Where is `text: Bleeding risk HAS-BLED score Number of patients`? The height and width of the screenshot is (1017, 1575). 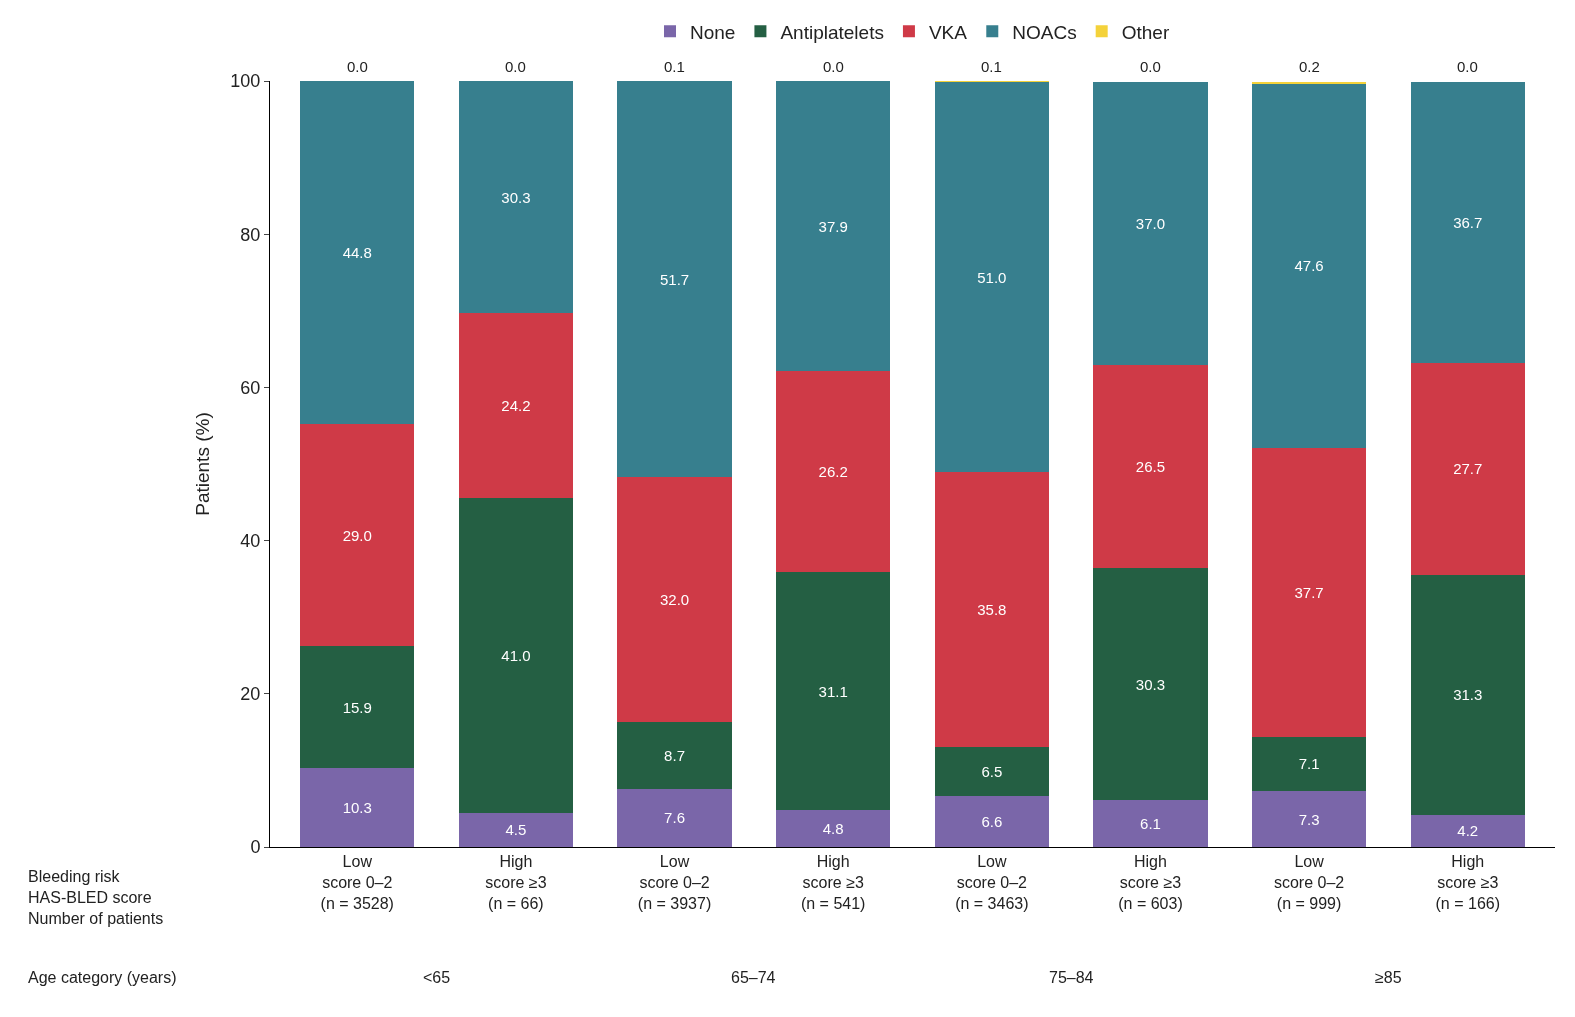 text: Bleeding risk HAS-BLED score Number of patients is located at coordinates (96, 897).